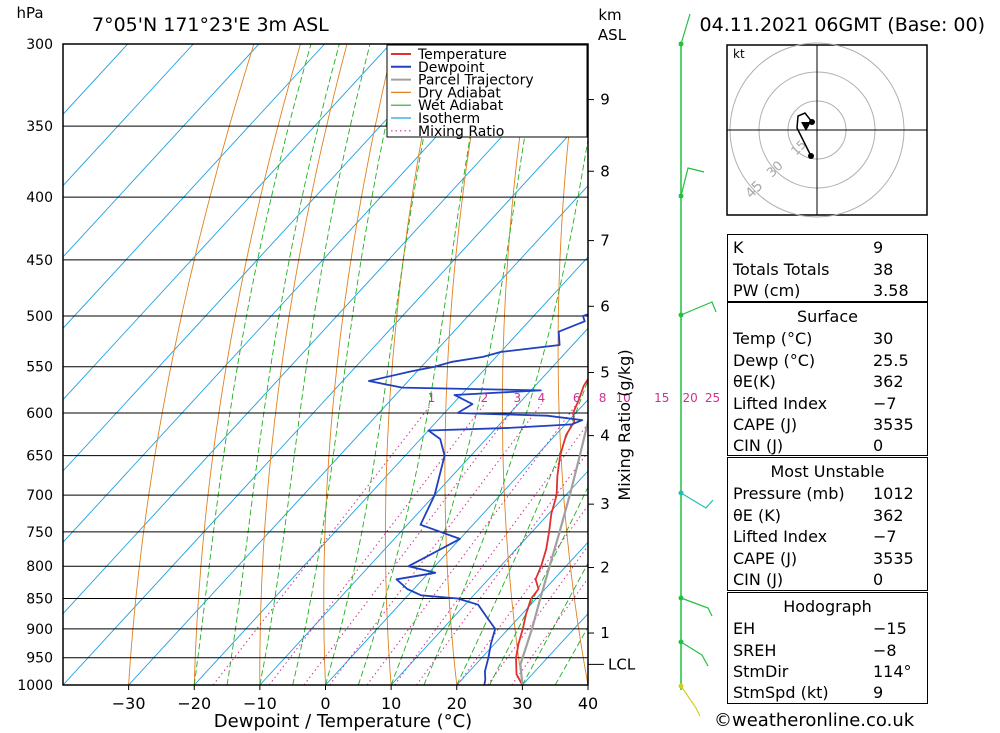  What do you see at coordinates (883, 269) in the screenshot?
I see `indices-value-tt: 38` at bounding box center [883, 269].